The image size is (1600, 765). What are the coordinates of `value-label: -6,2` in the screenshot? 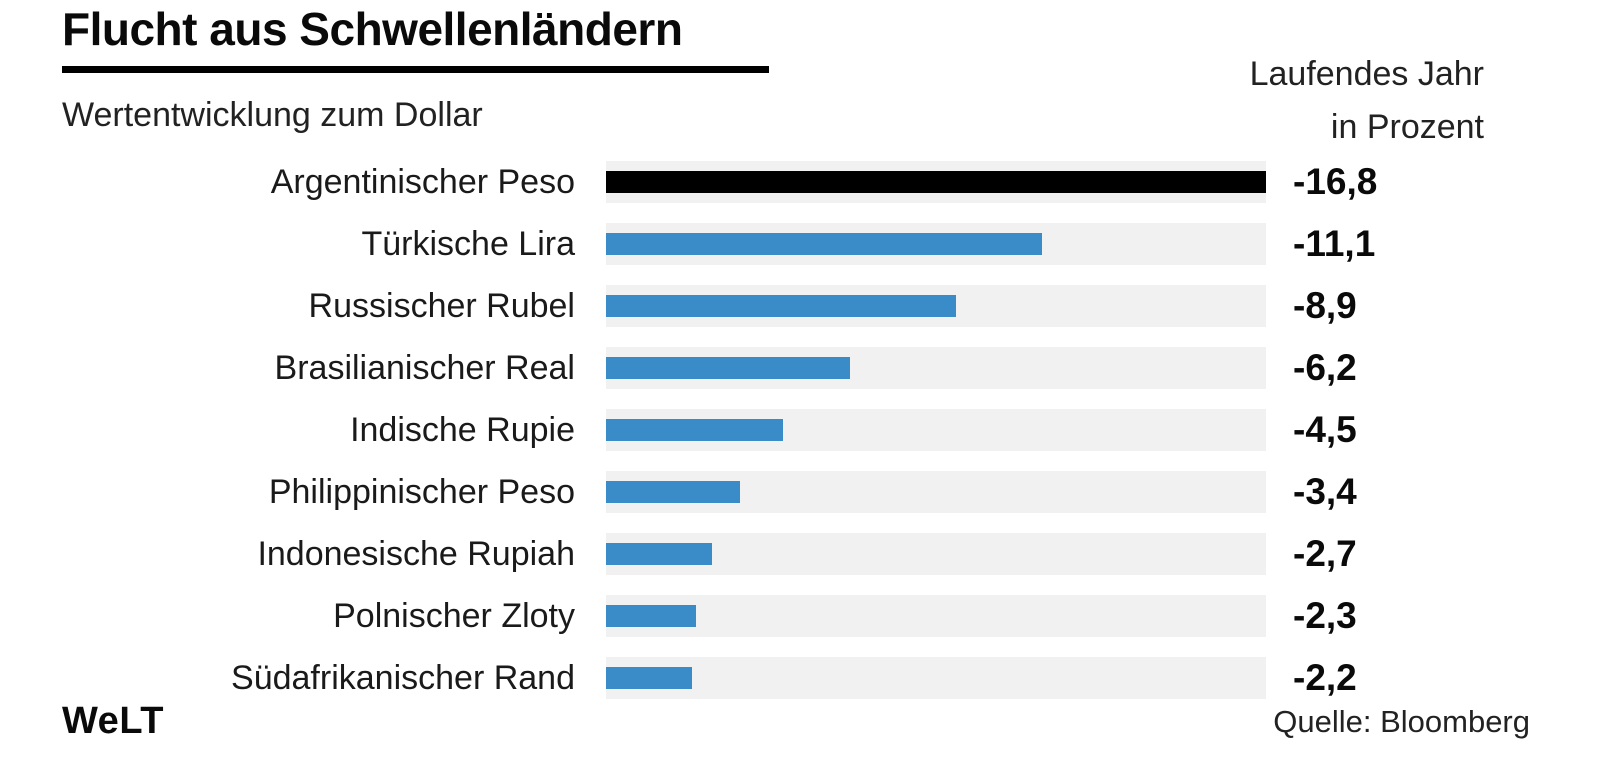 It's located at (1325, 367).